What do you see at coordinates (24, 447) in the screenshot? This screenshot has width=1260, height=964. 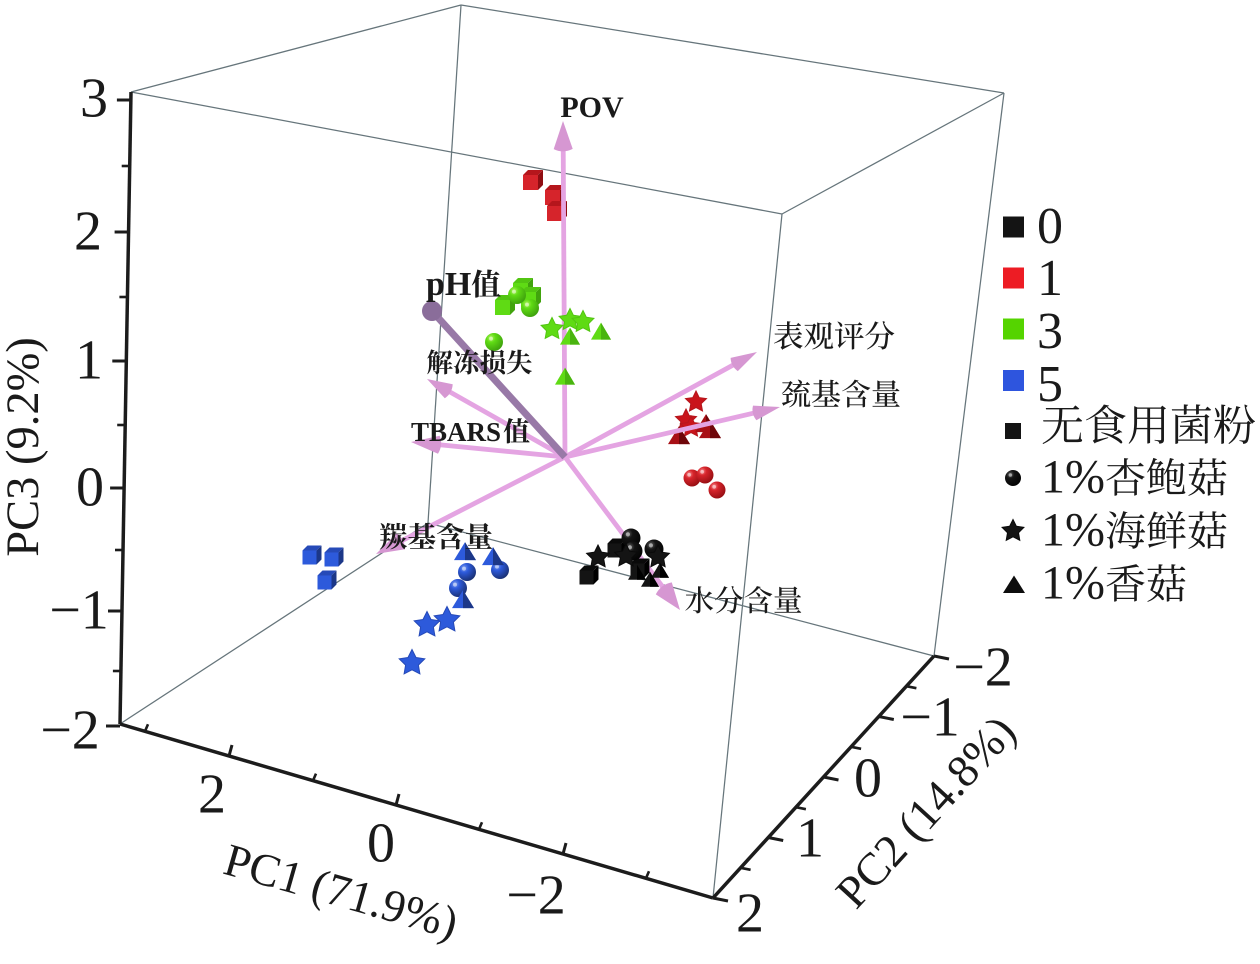 I see `svg-text: PC3 (9.2%)` at bounding box center [24, 447].